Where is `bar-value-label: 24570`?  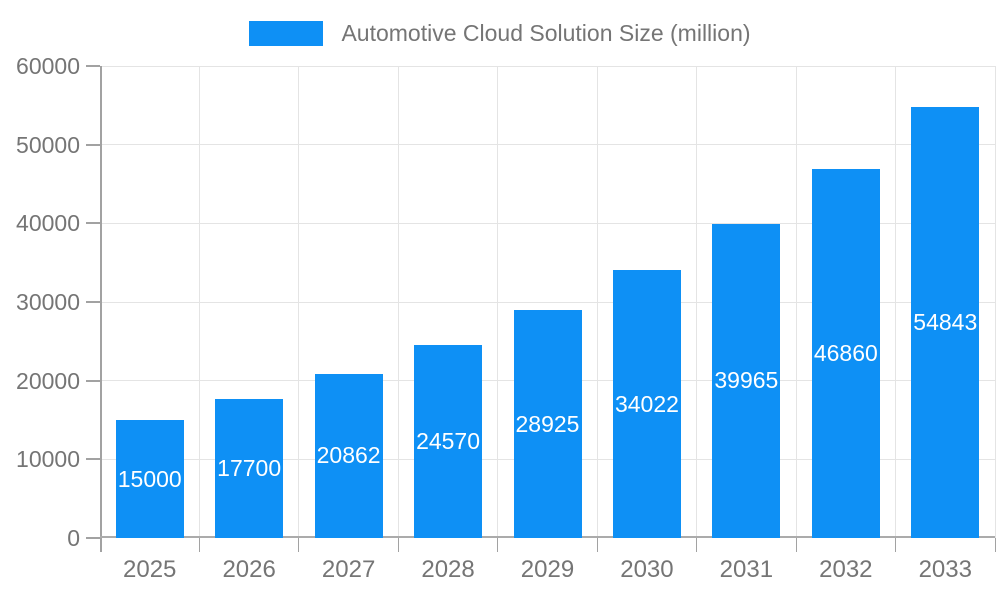 bar-value-label: 24570 is located at coordinates (448, 440).